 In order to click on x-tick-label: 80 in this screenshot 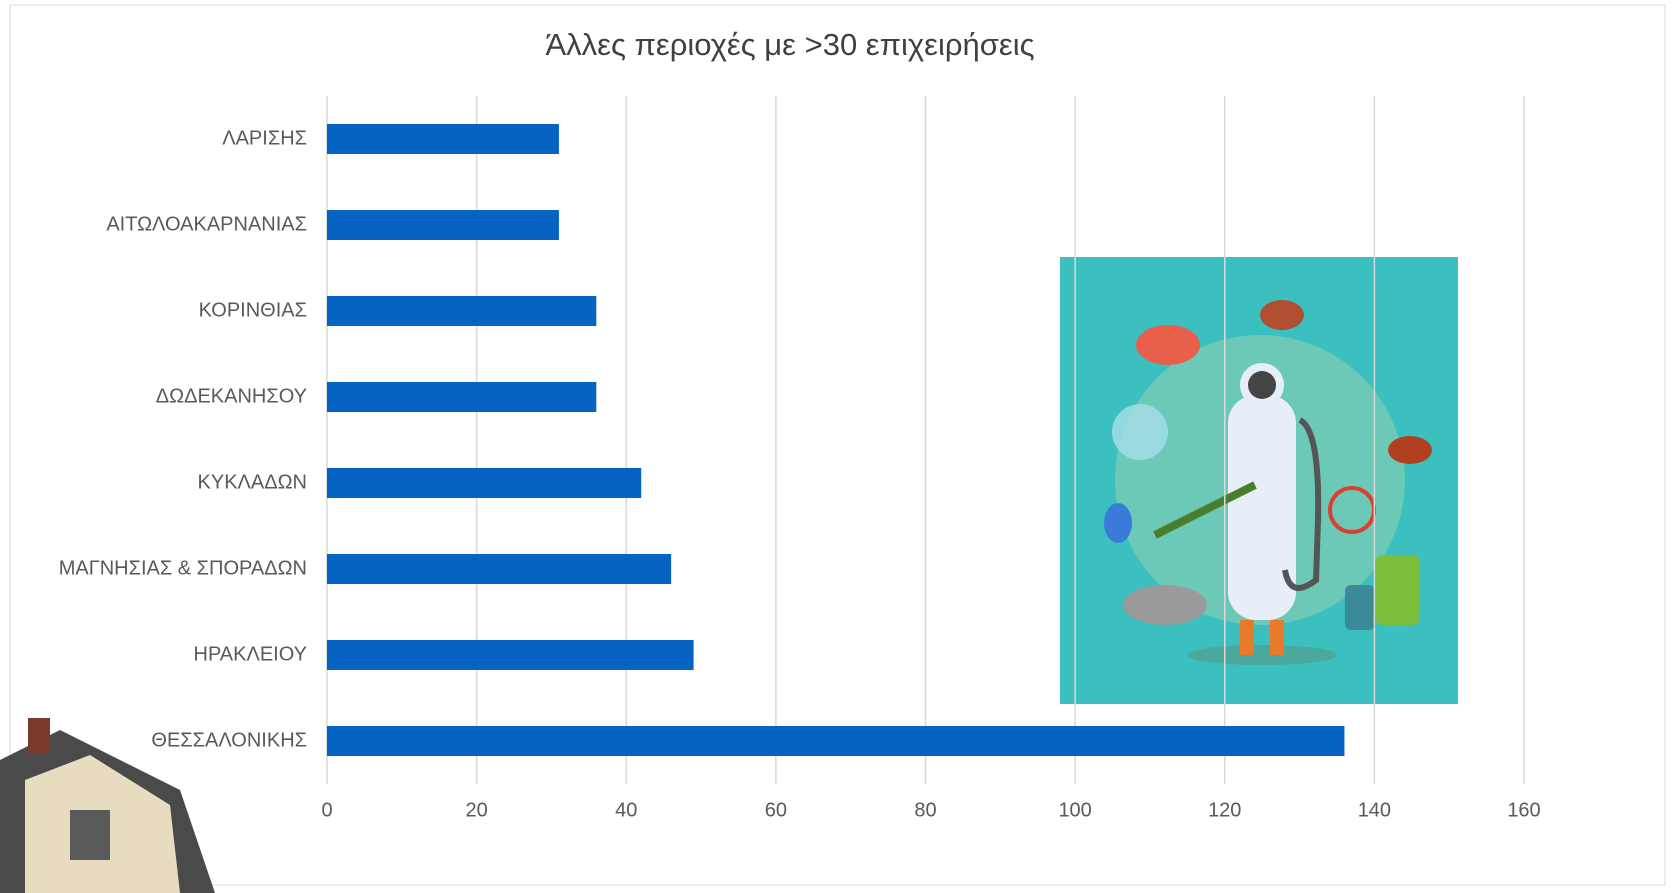, I will do `click(925, 810)`.